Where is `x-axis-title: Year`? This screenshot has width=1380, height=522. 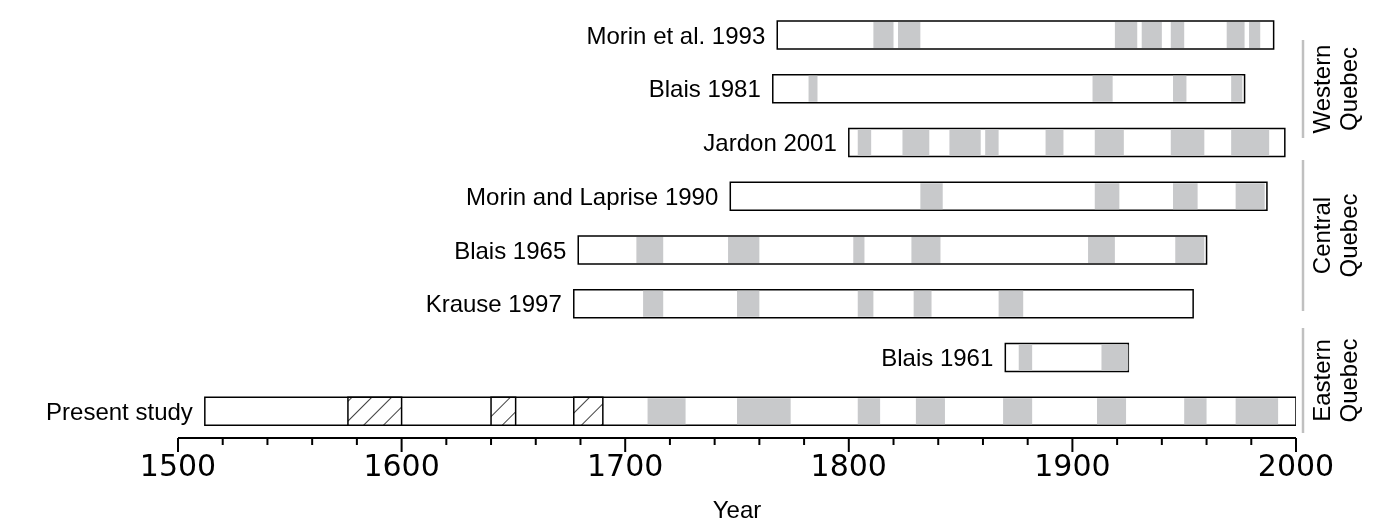 x-axis-title: Year is located at coordinates (737, 509).